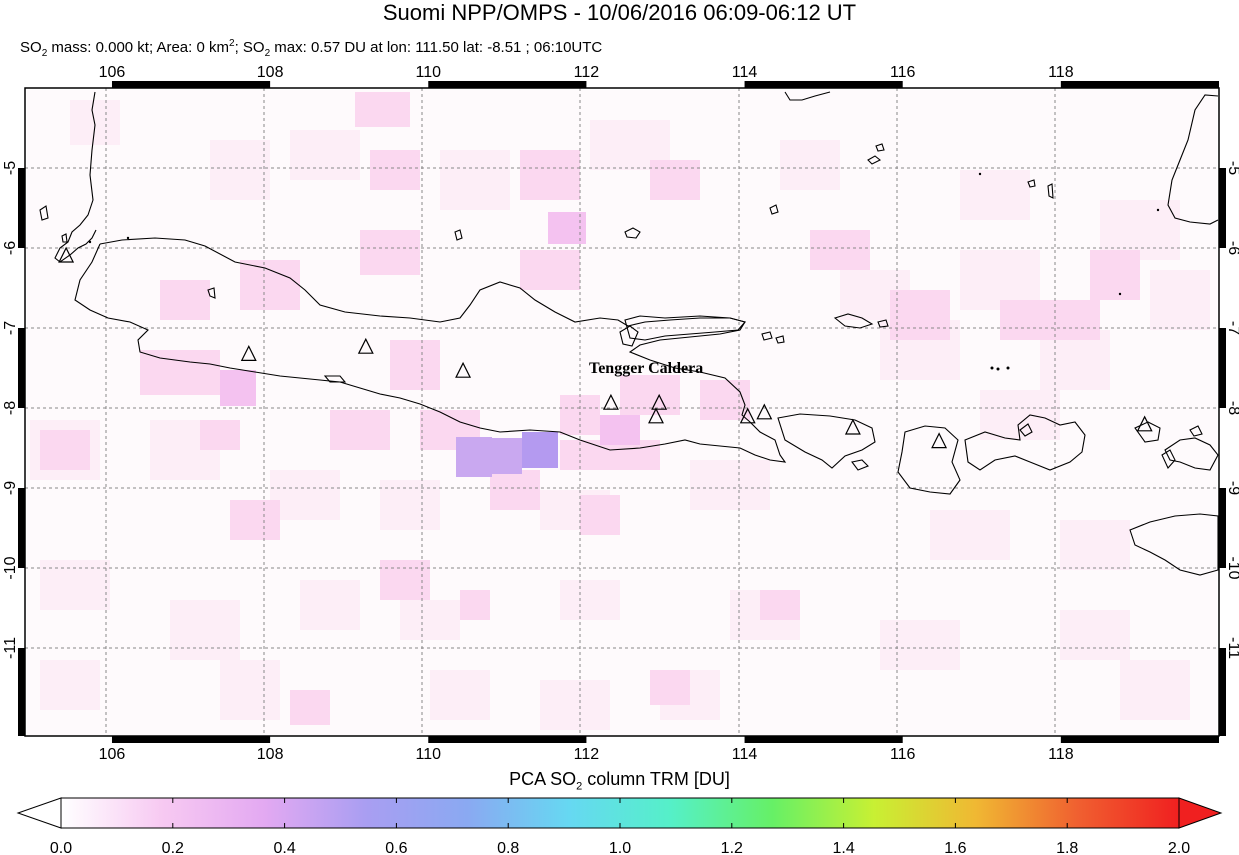 This screenshot has height=855, width=1239. What do you see at coordinates (1025, 442) in the screenshot?
I see `coastline-sumbawa` at bounding box center [1025, 442].